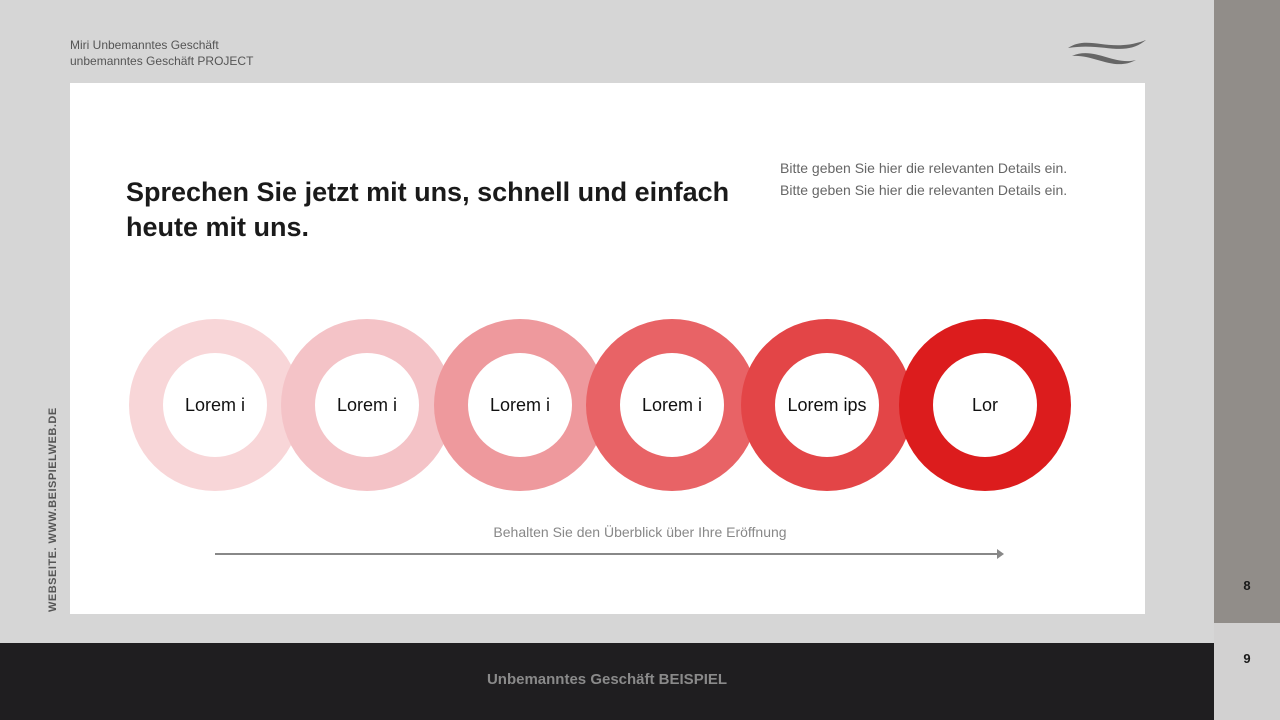  Describe the element at coordinates (1247, 585) in the screenshot. I see `page-number-current: 8` at that location.